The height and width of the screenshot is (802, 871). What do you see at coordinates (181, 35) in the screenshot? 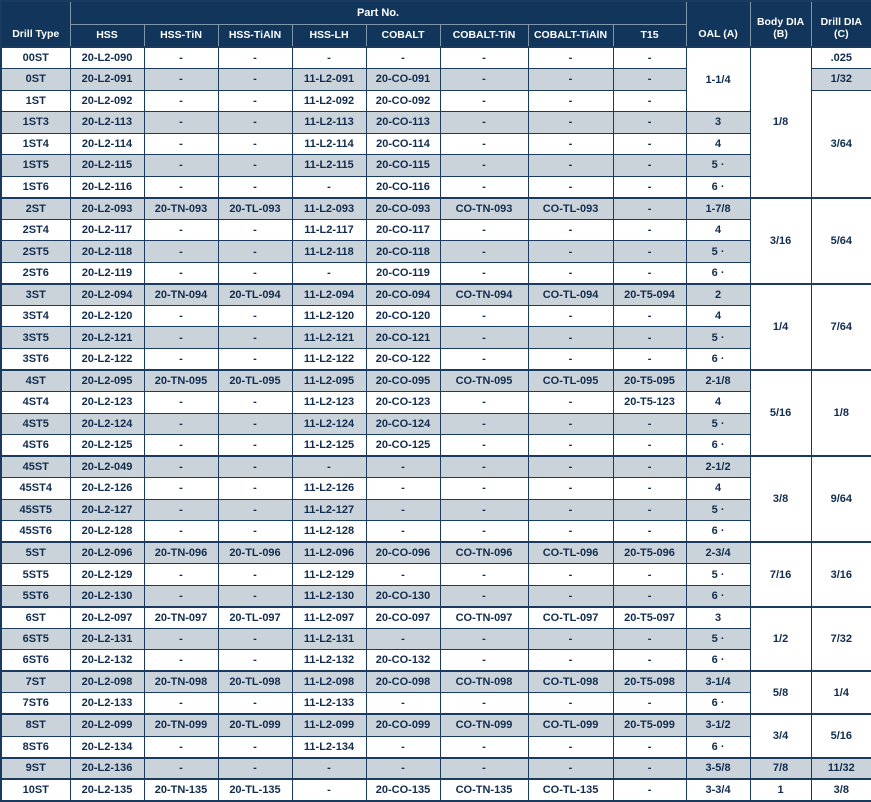
I see `column-header-hss-tin: HSS-TiN` at bounding box center [181, 35].